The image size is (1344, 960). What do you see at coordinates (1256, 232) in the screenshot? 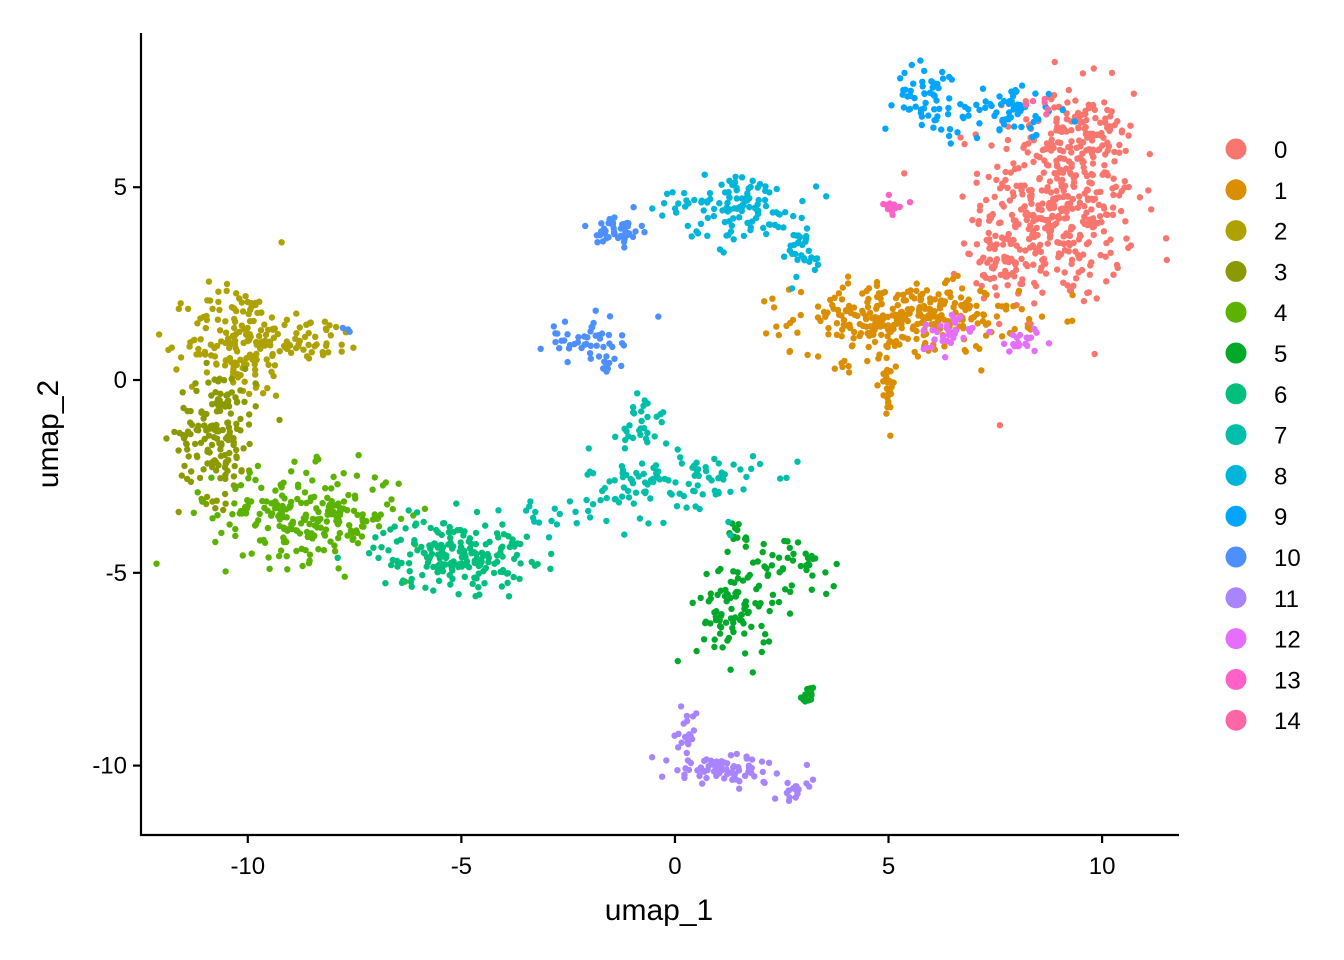
I see `legend-item-2: 2` at bounding box center [1256, 232].